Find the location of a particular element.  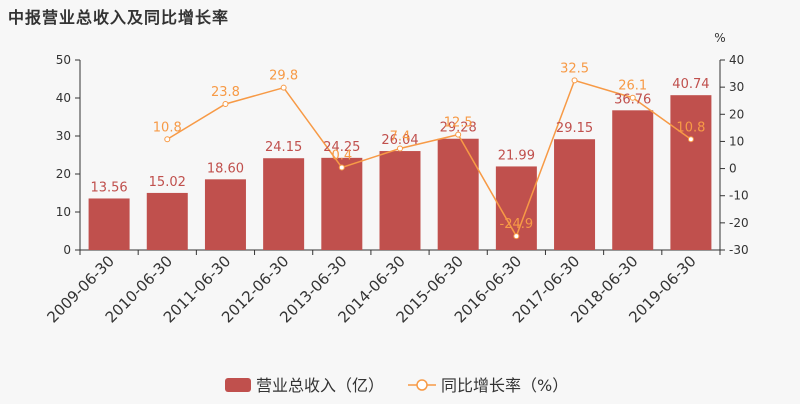

y-right-unit-label: % is located at coordinates (719, 38).